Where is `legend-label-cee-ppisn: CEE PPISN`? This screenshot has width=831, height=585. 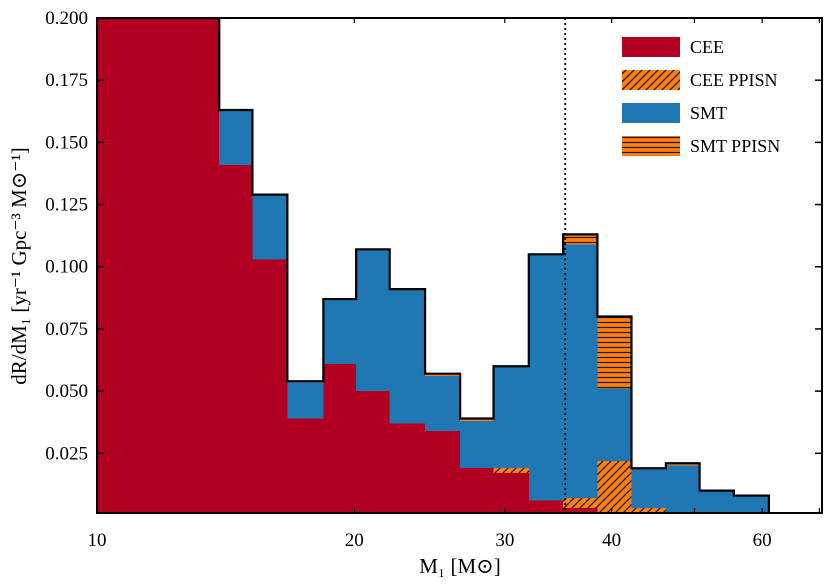
legend-label-cee-ppisn: CEE PPISN is located at coordinates (734, 80).